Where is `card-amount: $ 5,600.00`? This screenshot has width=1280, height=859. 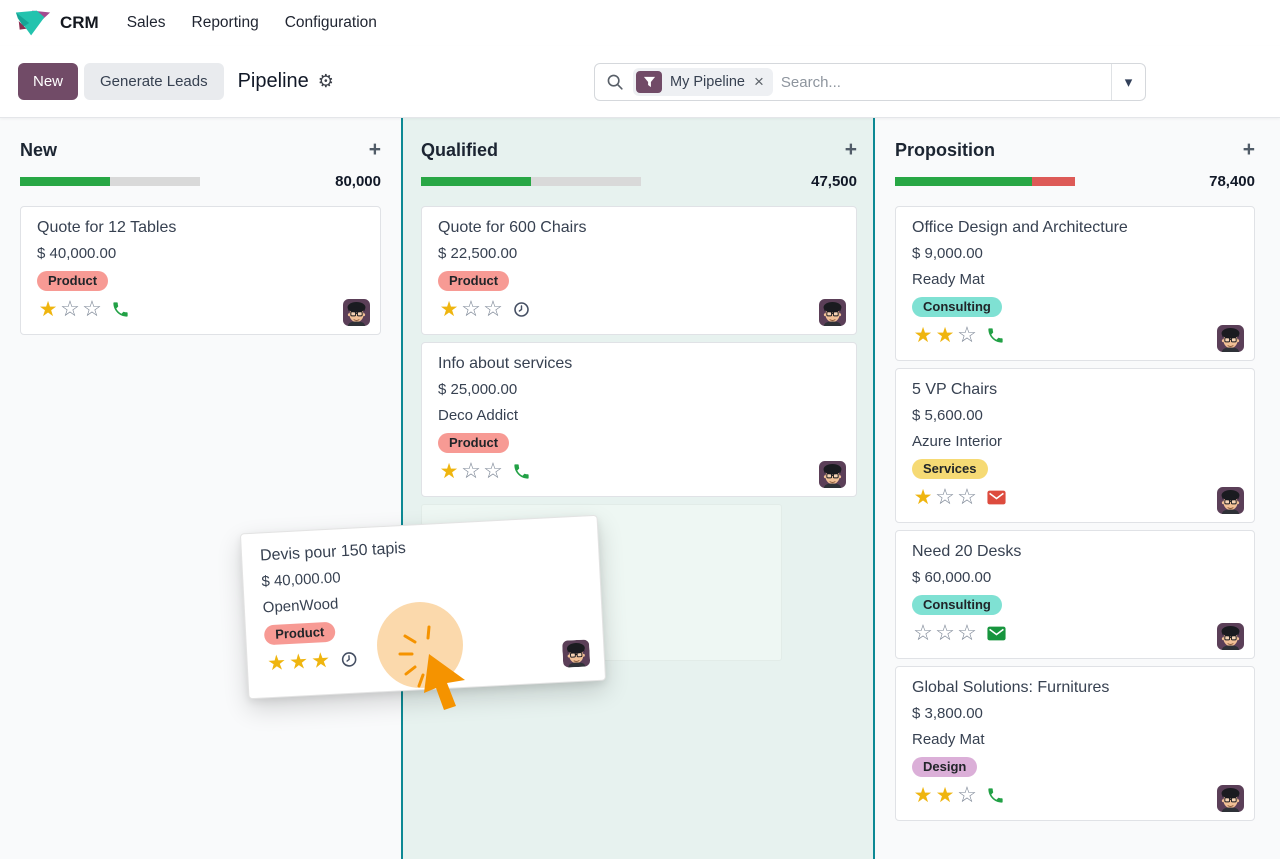 card-amount: $ 5,600.00 is located at coordinates (947, 415).